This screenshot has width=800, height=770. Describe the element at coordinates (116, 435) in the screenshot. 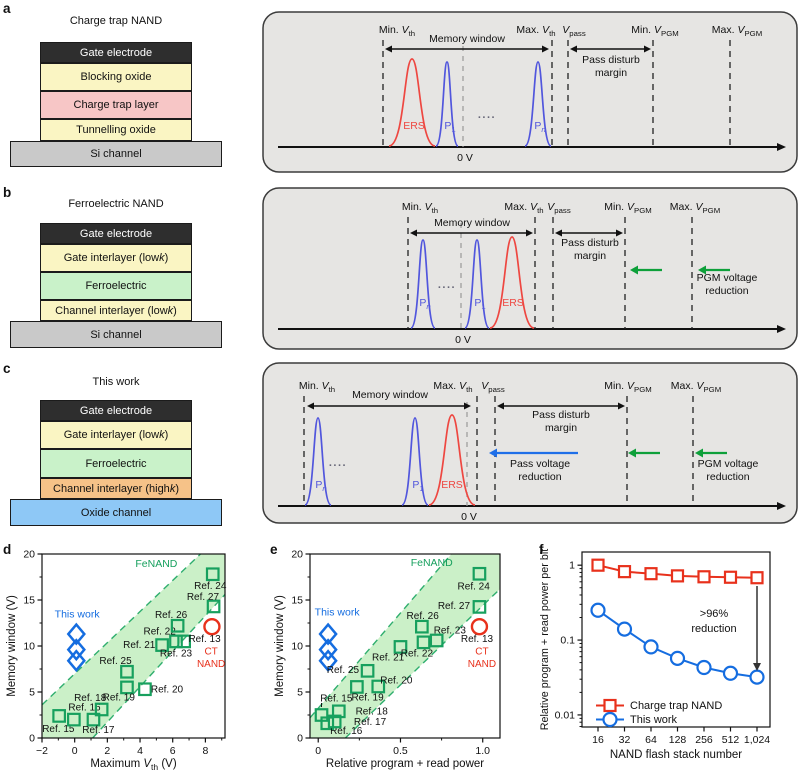

I see `stack-layer: Gate interlayer (low k)` at that location.